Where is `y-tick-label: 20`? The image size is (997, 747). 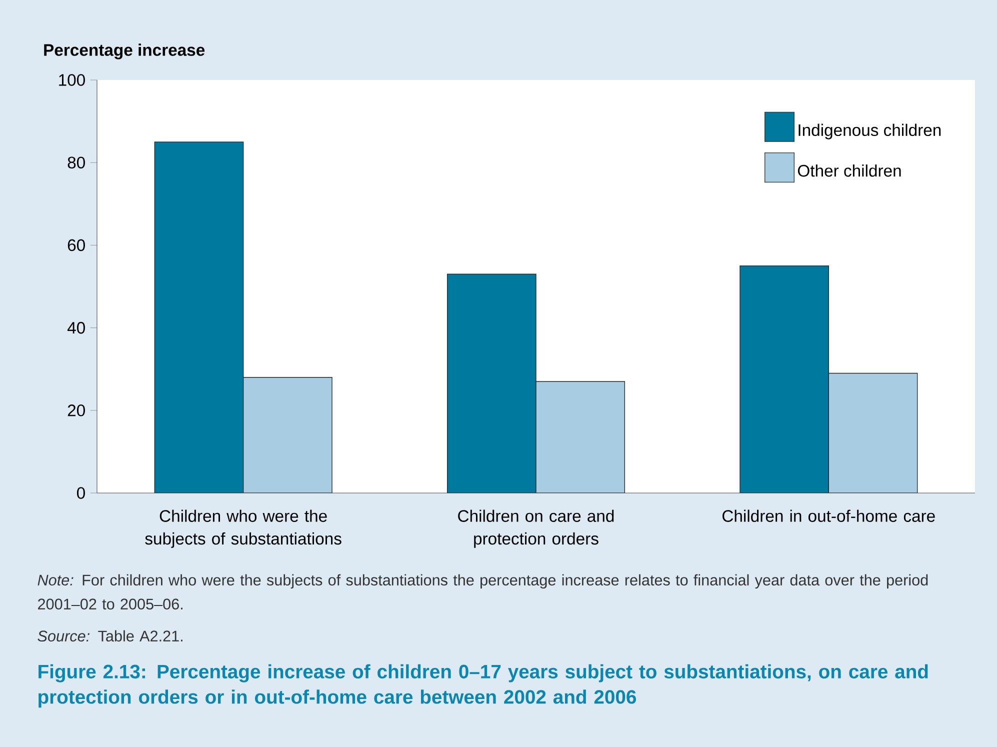
y-tick-label: 20 is located at coordinates (76, 410).